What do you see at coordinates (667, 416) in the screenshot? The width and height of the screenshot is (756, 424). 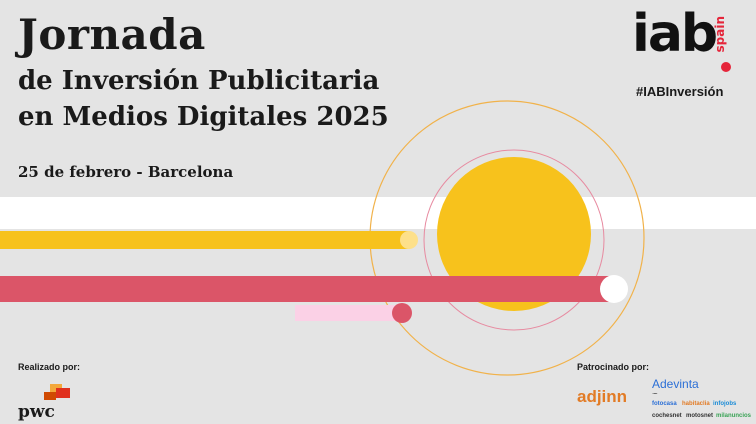 I see `brand-cochesnet: cochesnet` at bounding box center [667, 416].